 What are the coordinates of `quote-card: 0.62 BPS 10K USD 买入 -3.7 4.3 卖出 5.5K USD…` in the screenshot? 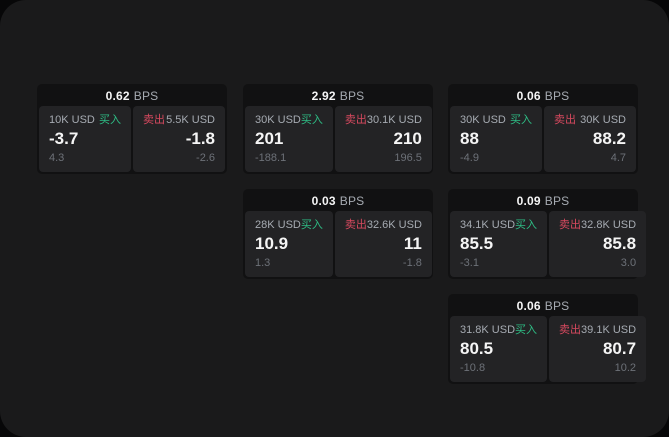 It's located at (132, 129).